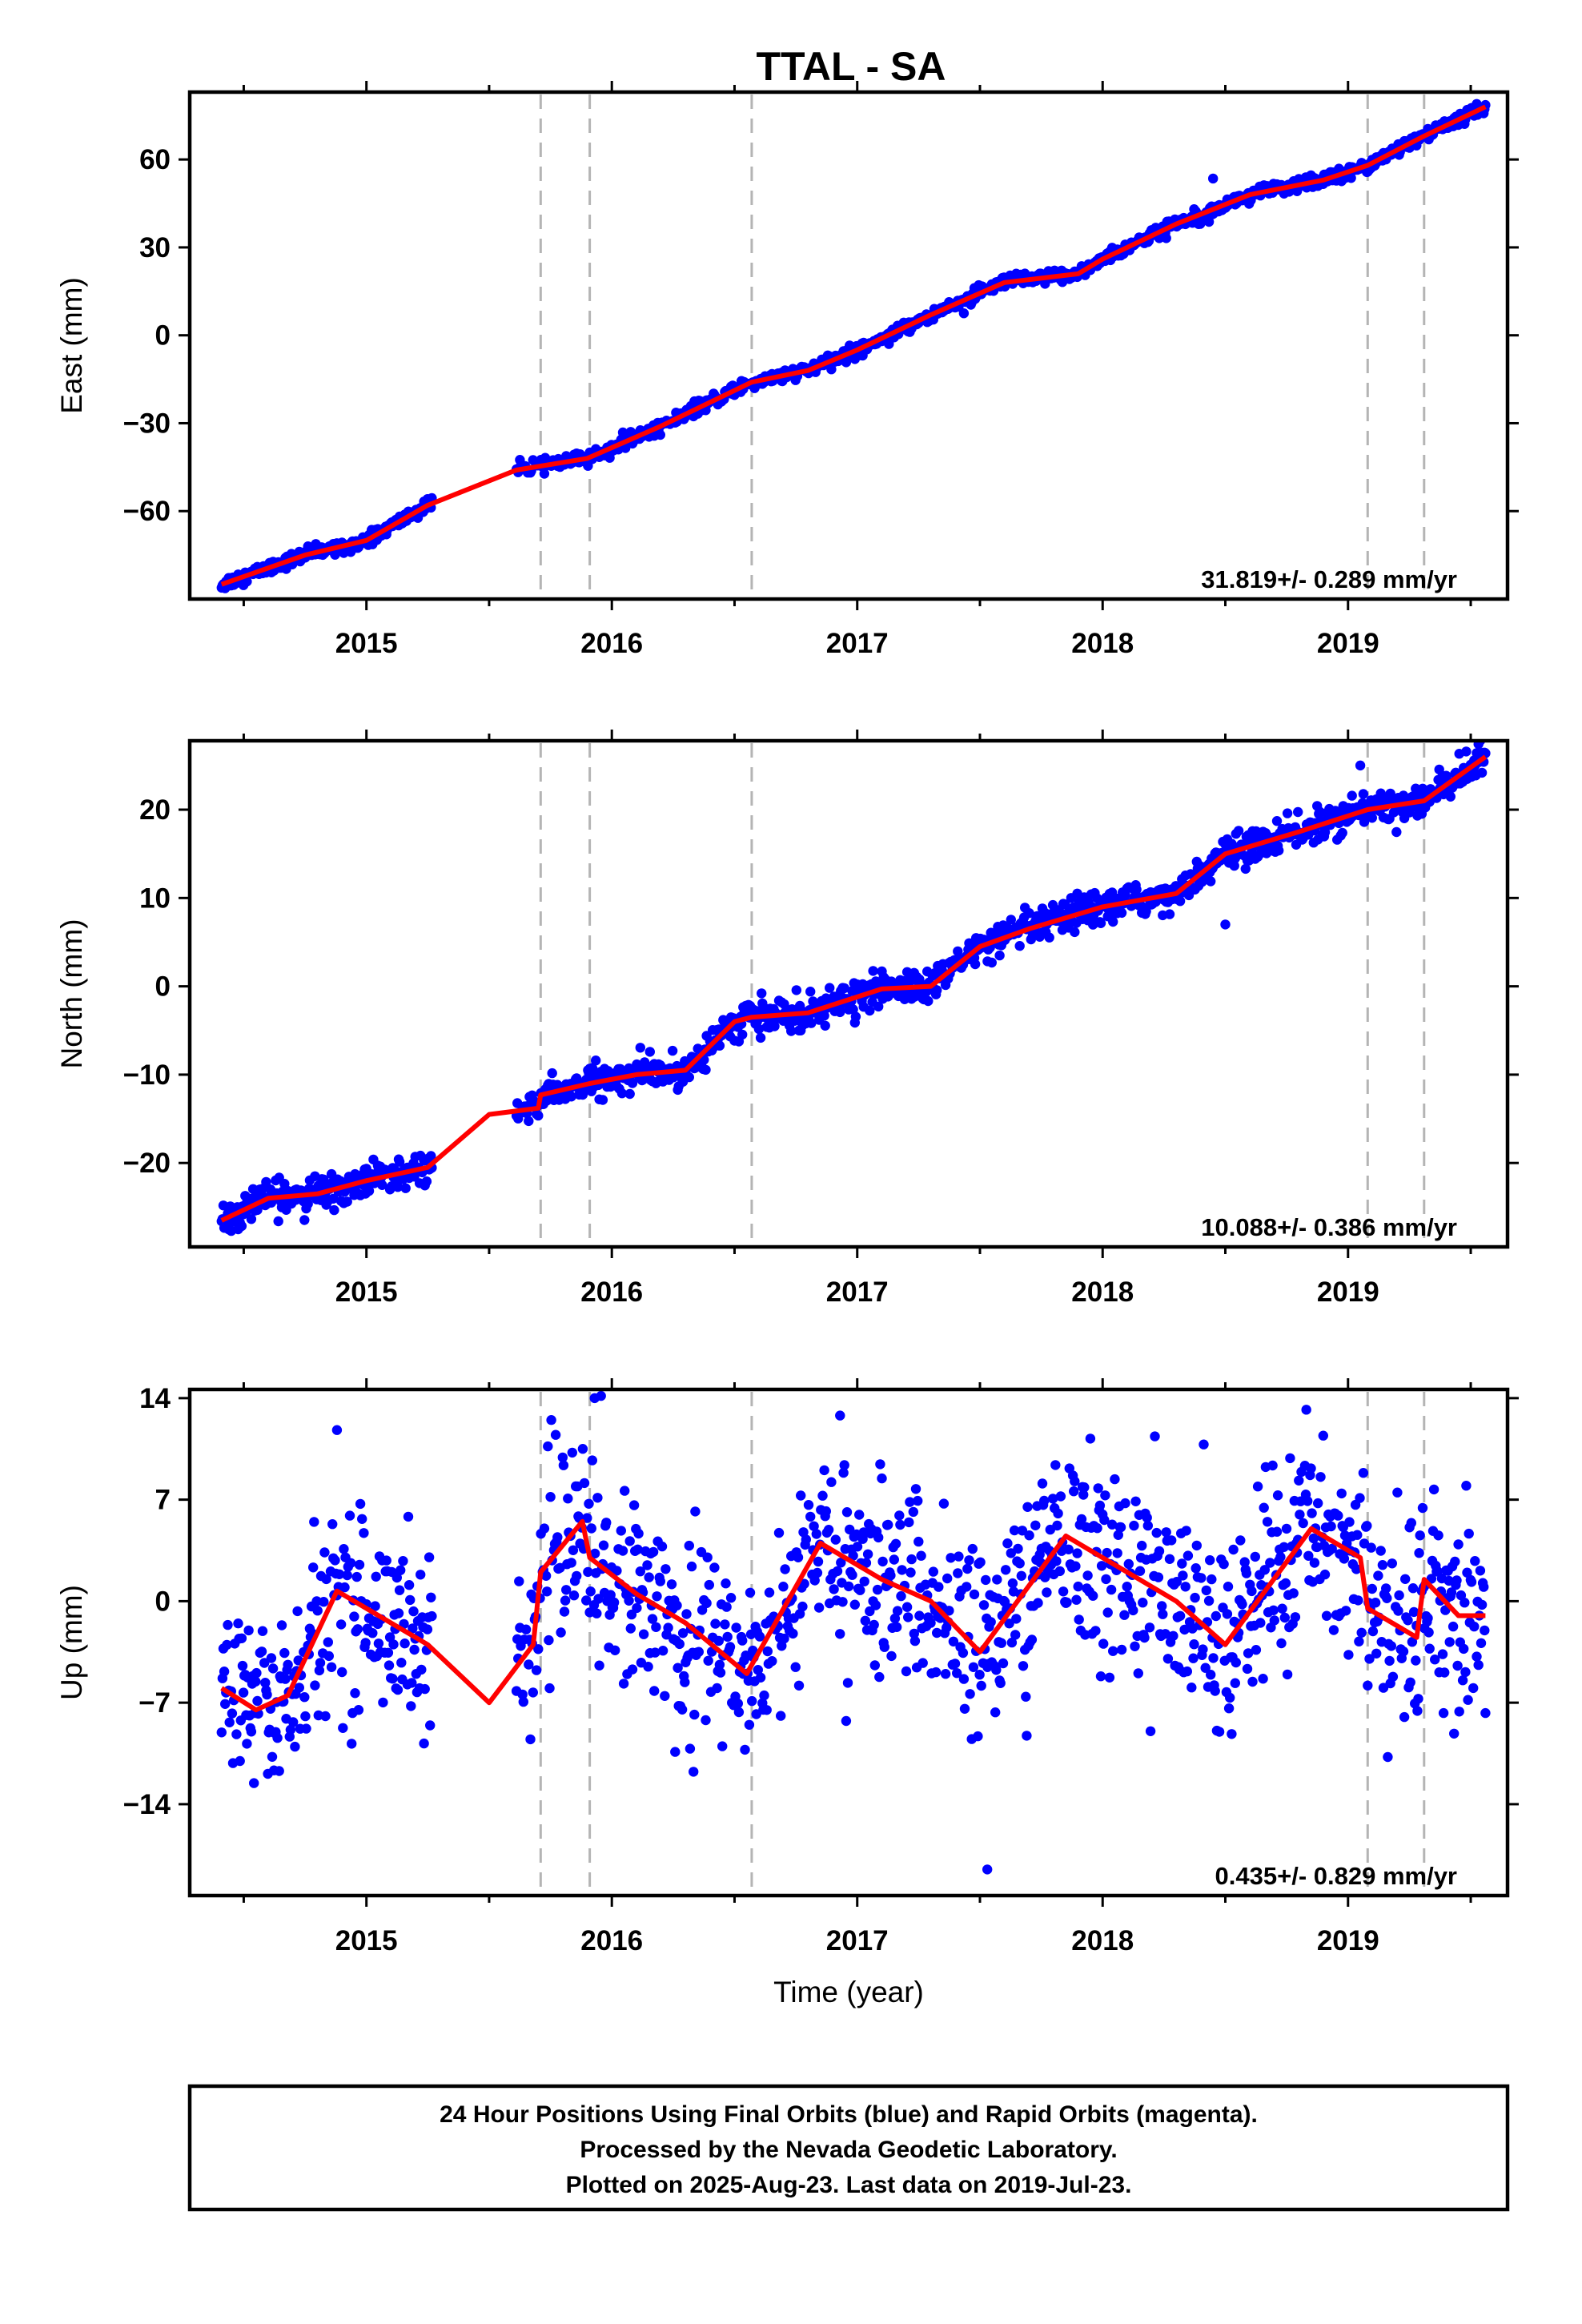 The width and height of the screenshot is (1582, 2324). What do you see at coordinates (1102, 1292) in the screenshot?
I see `x-tick-label: 2018` at bounding box center [1102, 1292].